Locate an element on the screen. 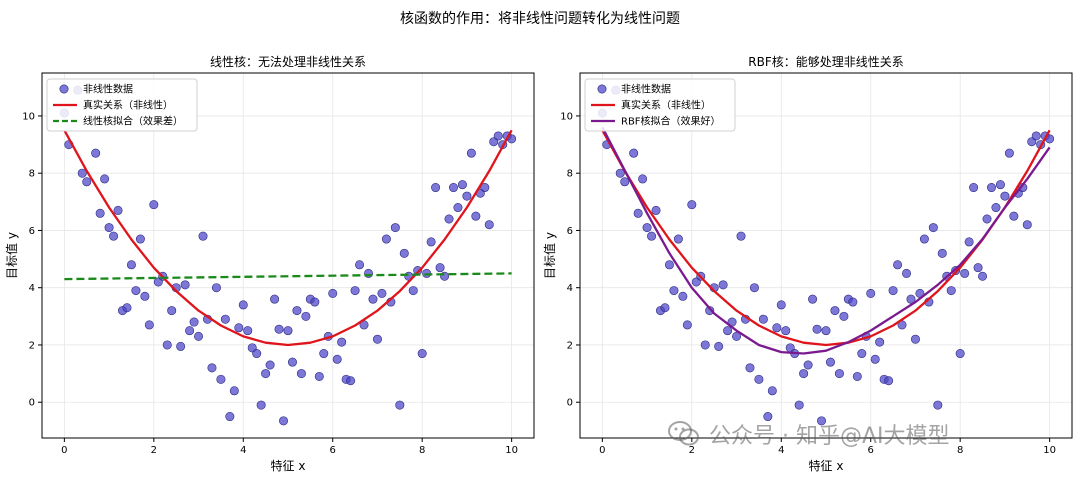  x-tick-label: 8 is located at coordinates (422, 450).